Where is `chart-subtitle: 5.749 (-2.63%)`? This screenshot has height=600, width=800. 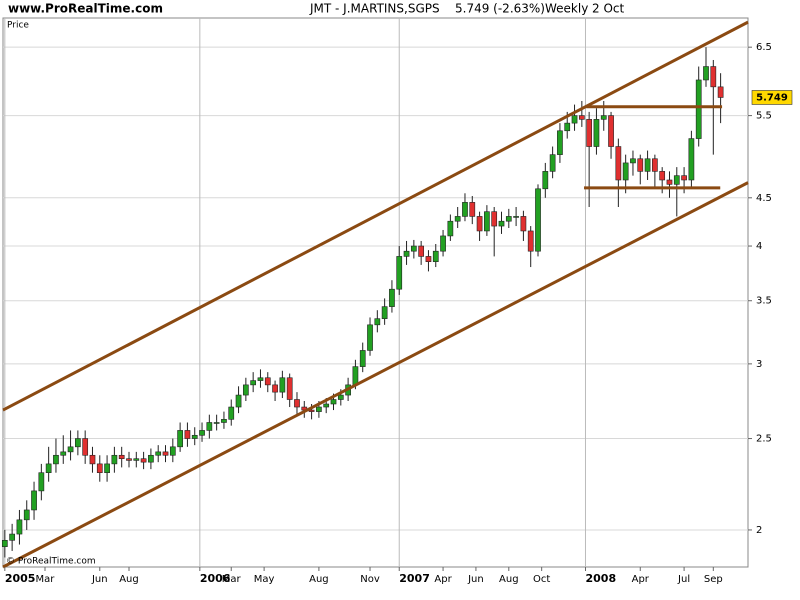 chart-subtitle: 5.749 (-2.63%) is located at coordinates (500, 9).